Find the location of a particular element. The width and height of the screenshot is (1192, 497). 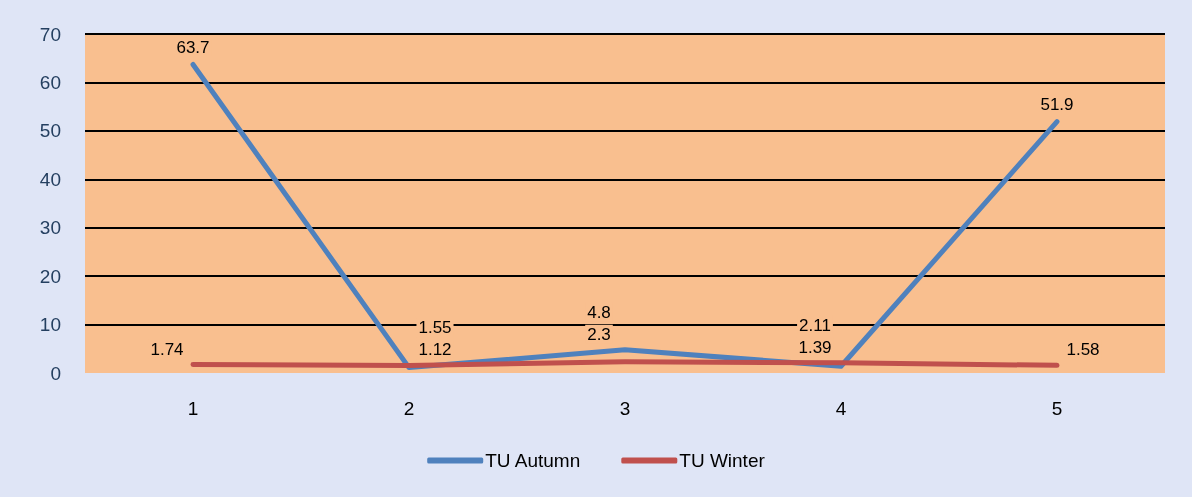

legend-label: TU Winter is located at coordinates (722, 460).